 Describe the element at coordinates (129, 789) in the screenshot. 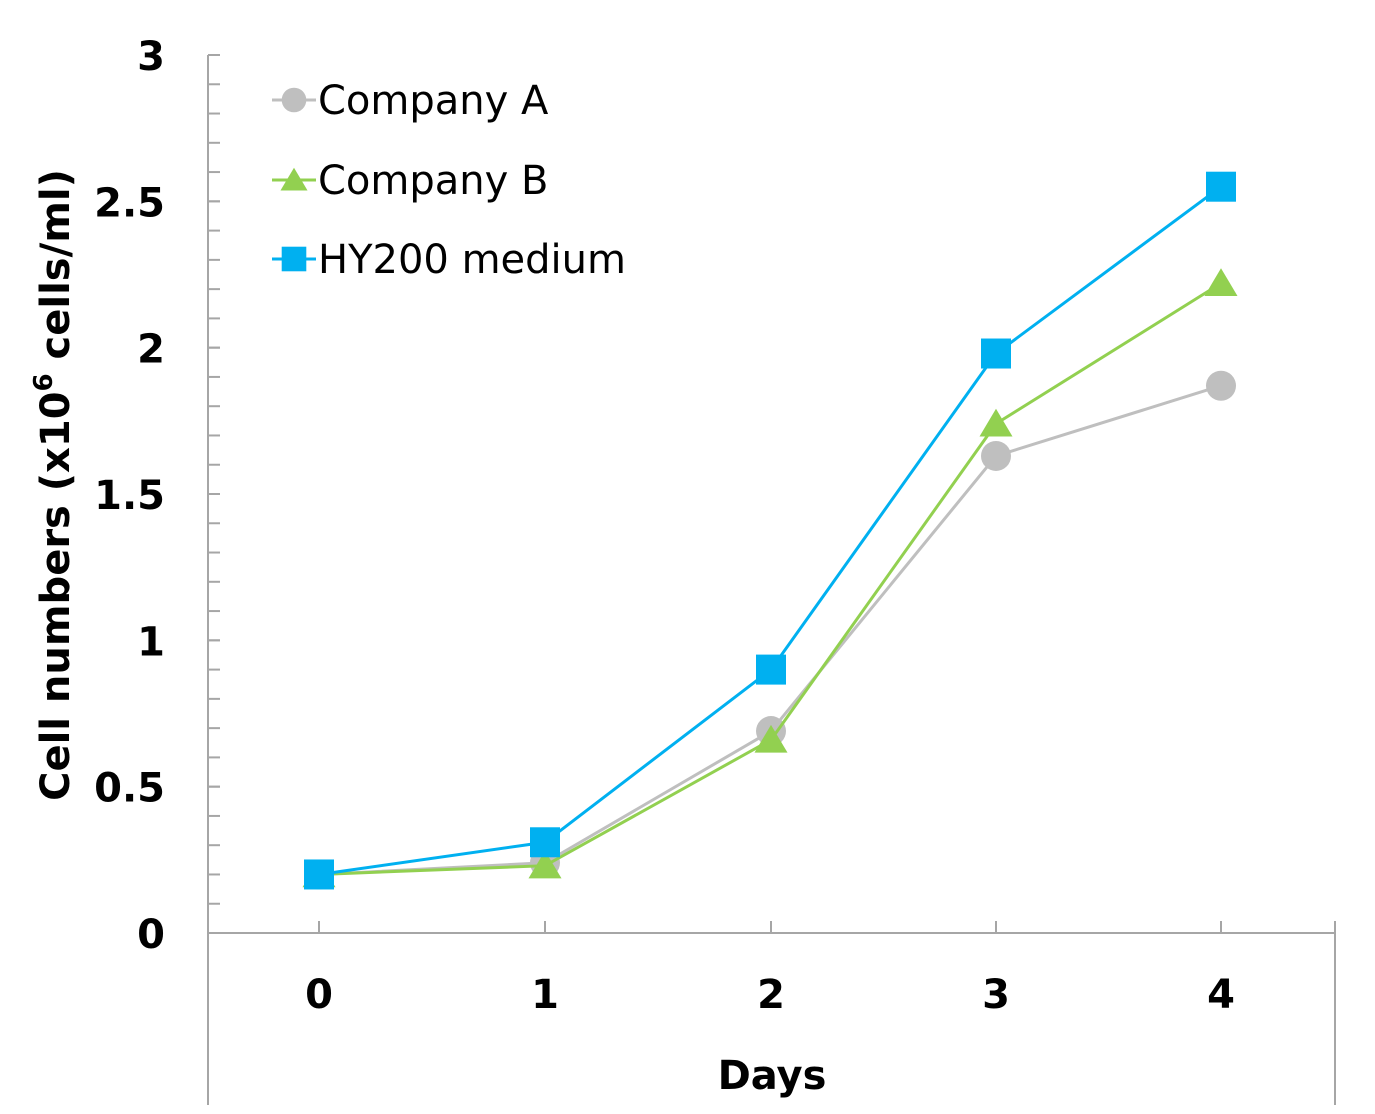

I see `y-tick-label: 0.5` at that location.